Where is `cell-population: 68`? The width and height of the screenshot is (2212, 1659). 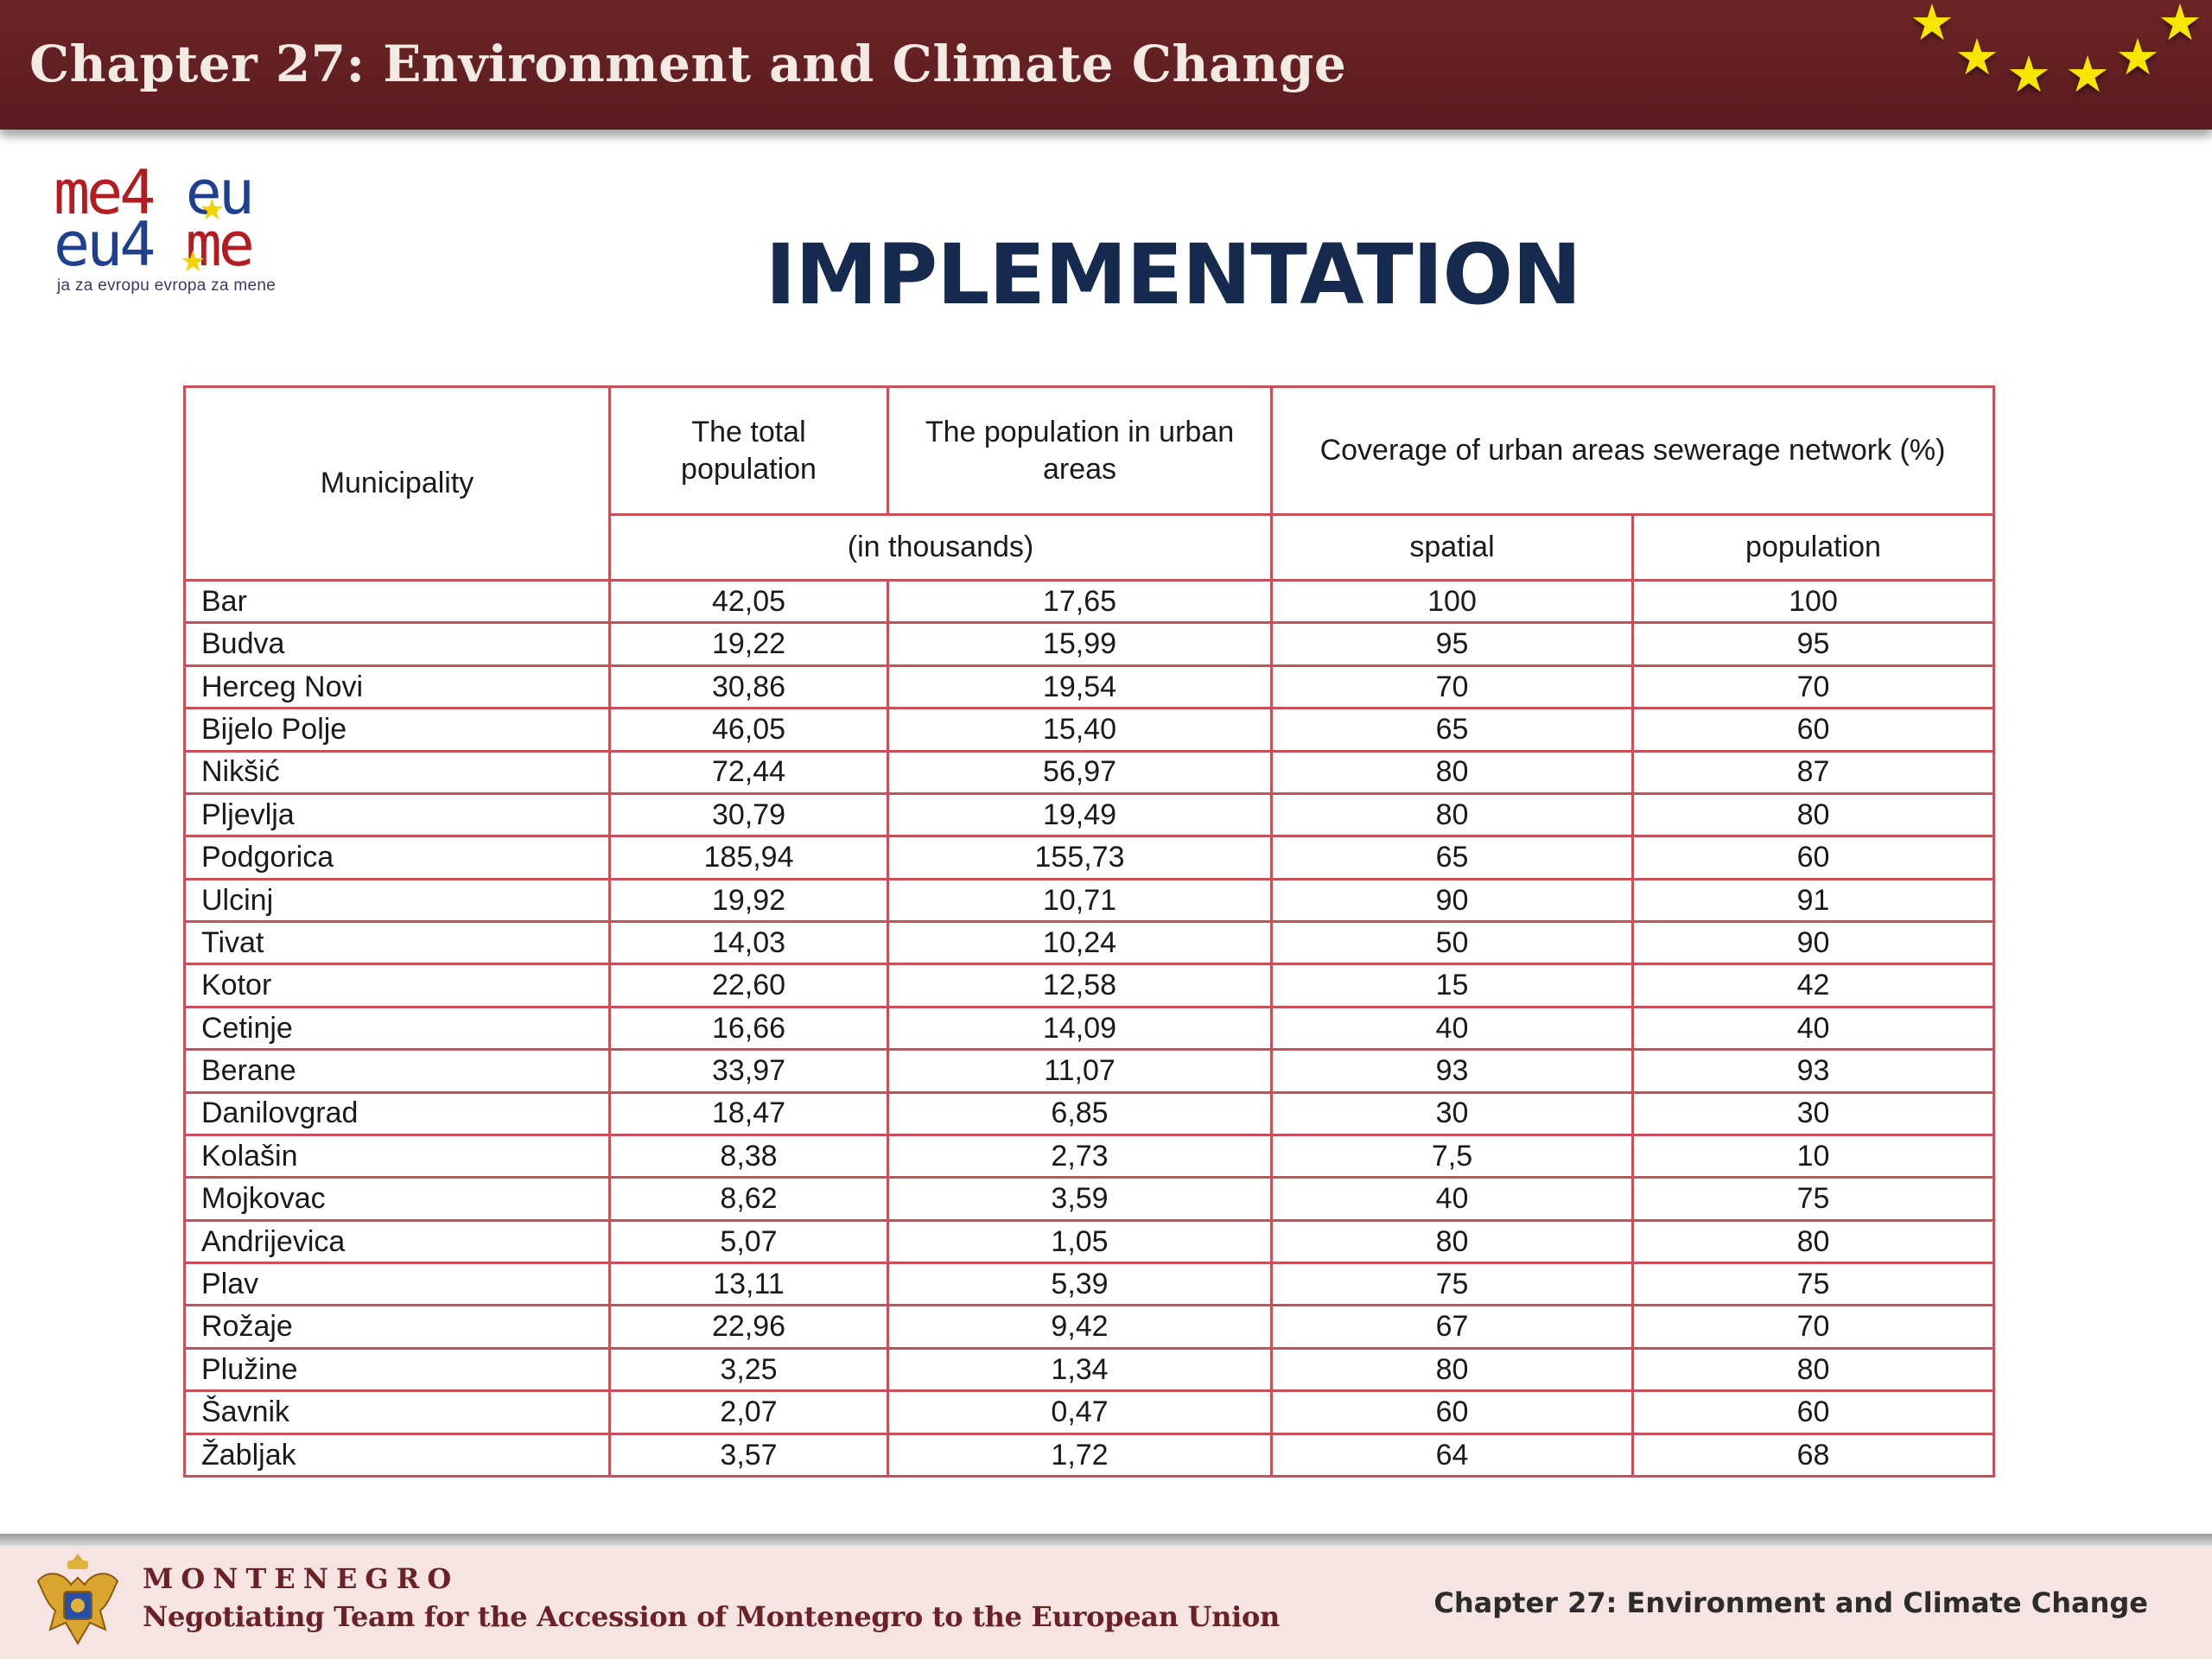
cell-population: 68 is located at coordinates (1813, 1455).